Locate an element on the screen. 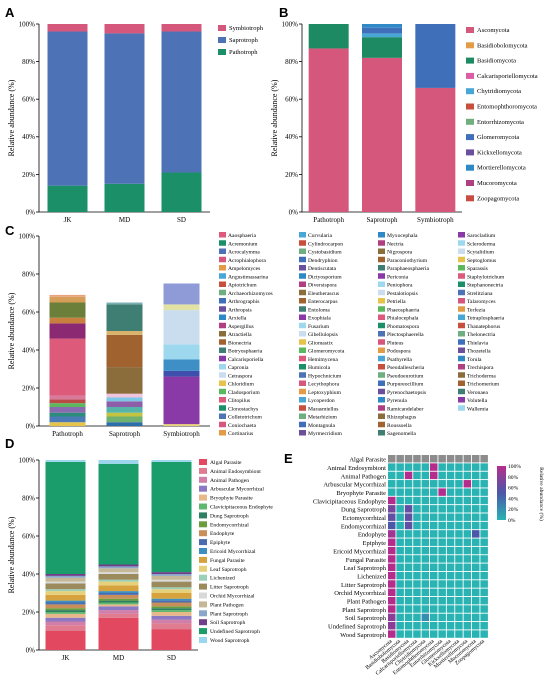  e-colorbar-tick: 40% is located at coordinates (513, 499).